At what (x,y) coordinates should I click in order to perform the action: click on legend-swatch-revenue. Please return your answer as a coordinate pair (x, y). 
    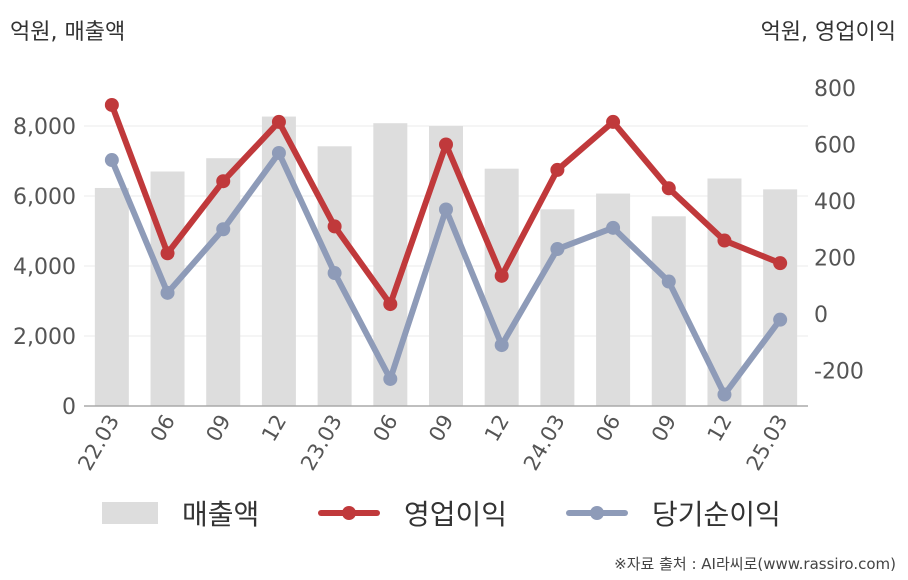
    Looking at the image, I should click on (130, 513).